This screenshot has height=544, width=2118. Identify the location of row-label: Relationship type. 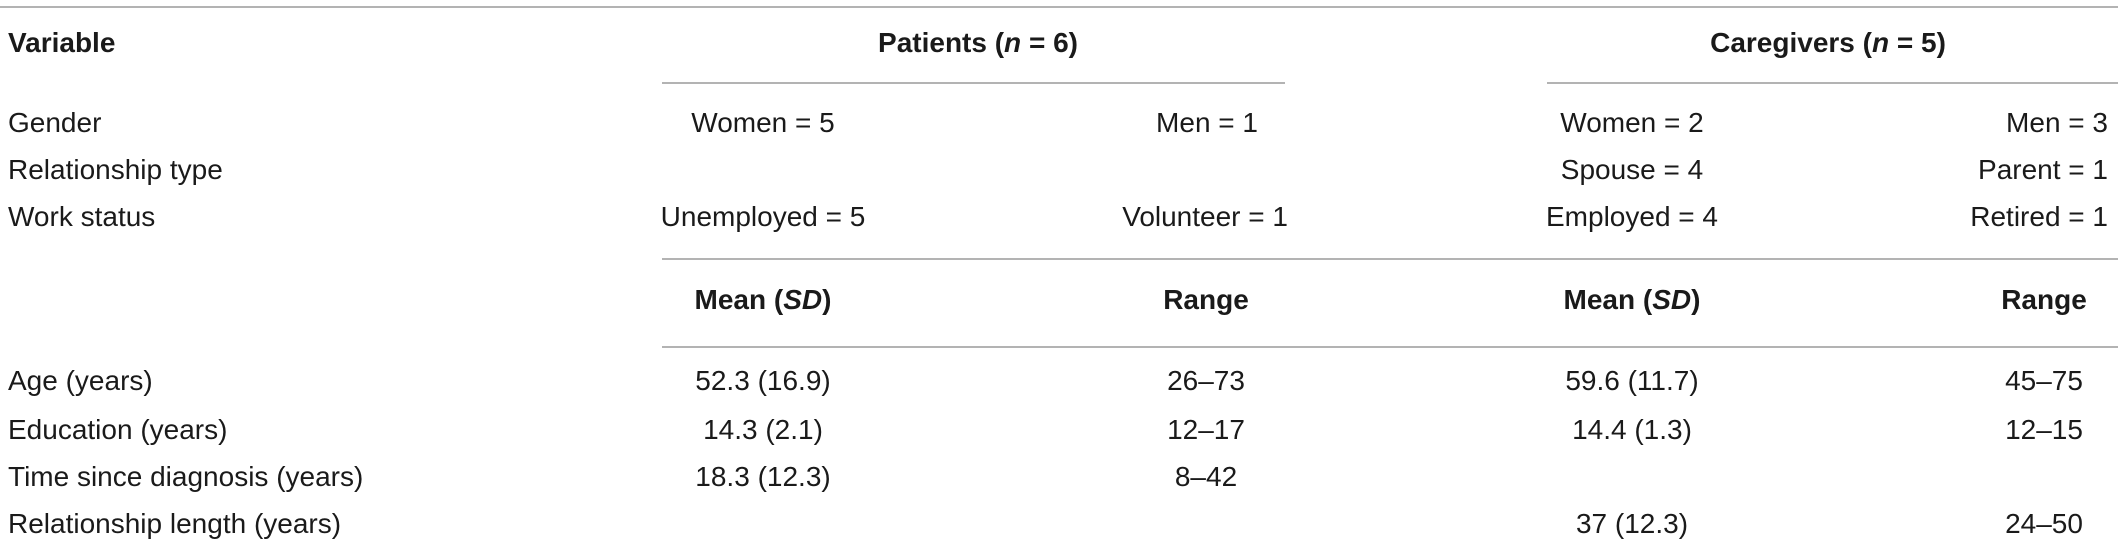
(115, 169).